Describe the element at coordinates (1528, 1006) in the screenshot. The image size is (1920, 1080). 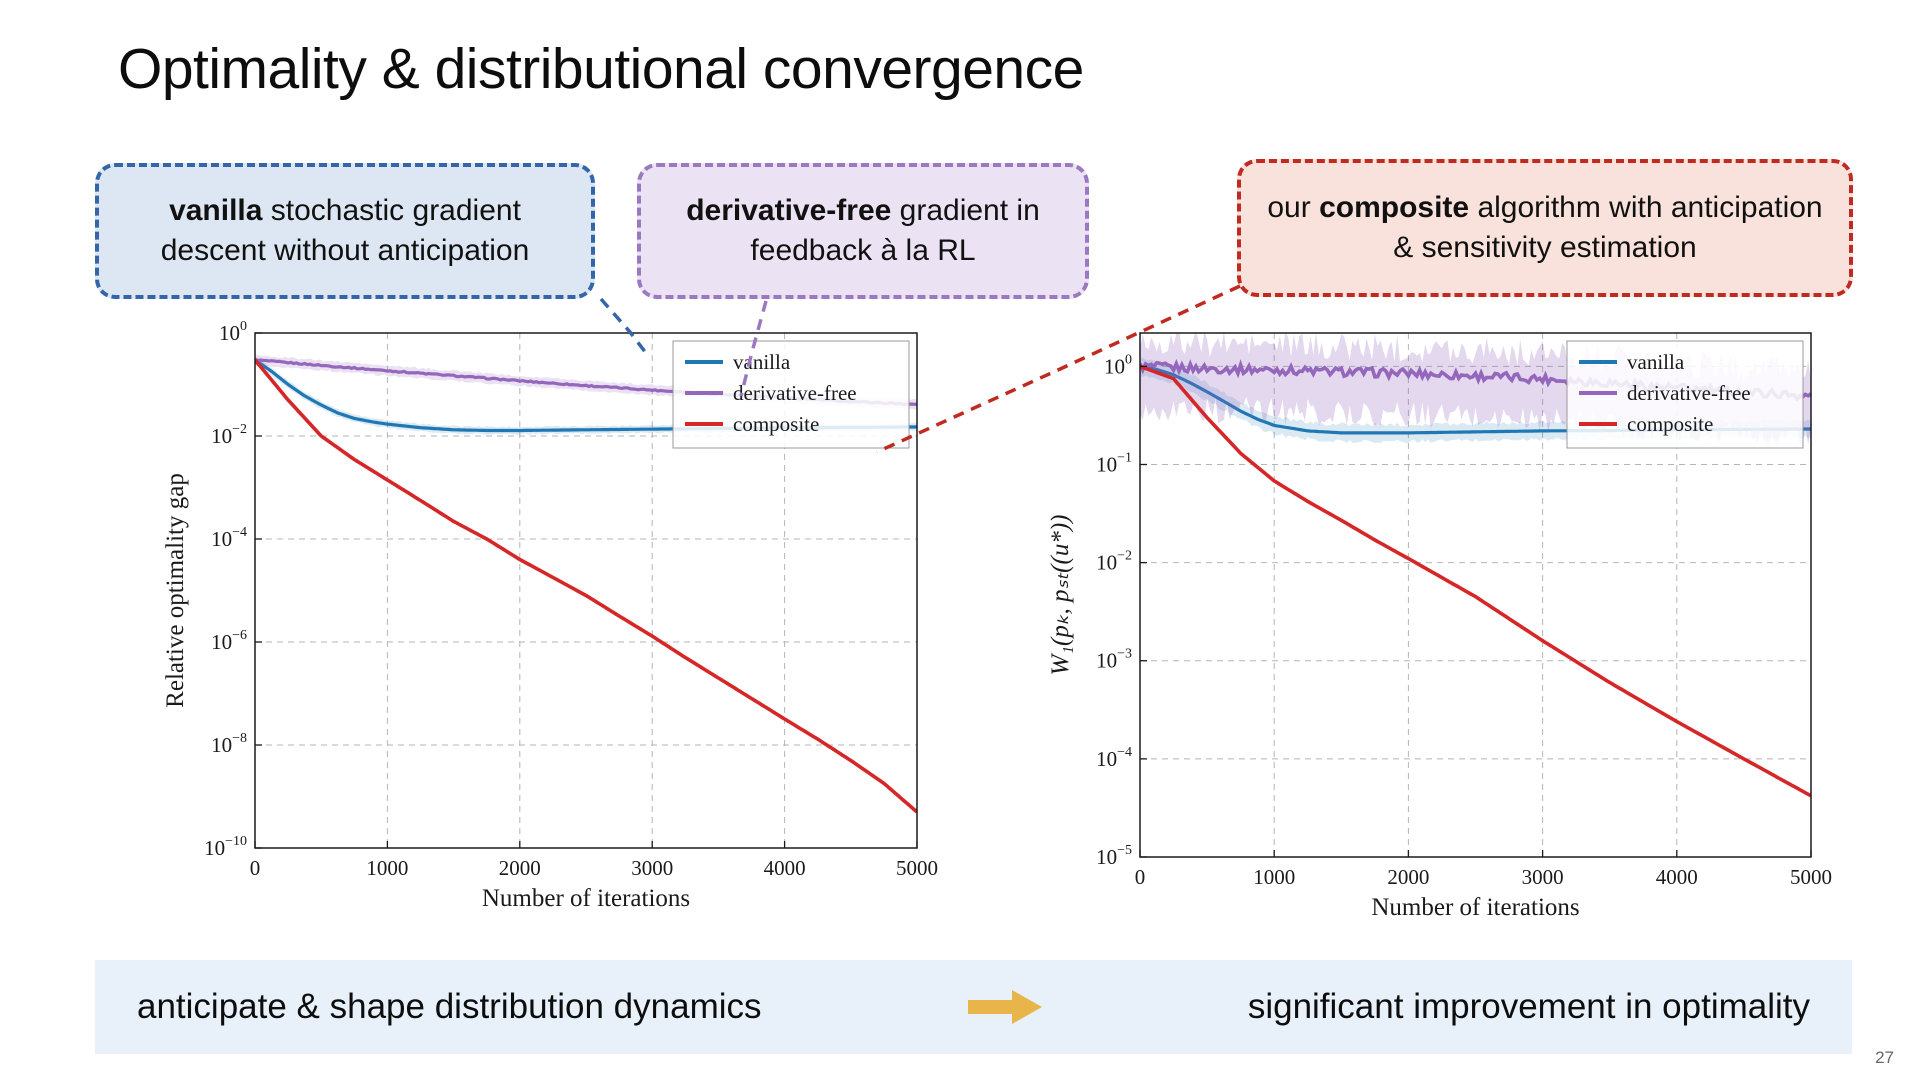
I see `takeaway-right-text: significant improvement in optimality` at that location.